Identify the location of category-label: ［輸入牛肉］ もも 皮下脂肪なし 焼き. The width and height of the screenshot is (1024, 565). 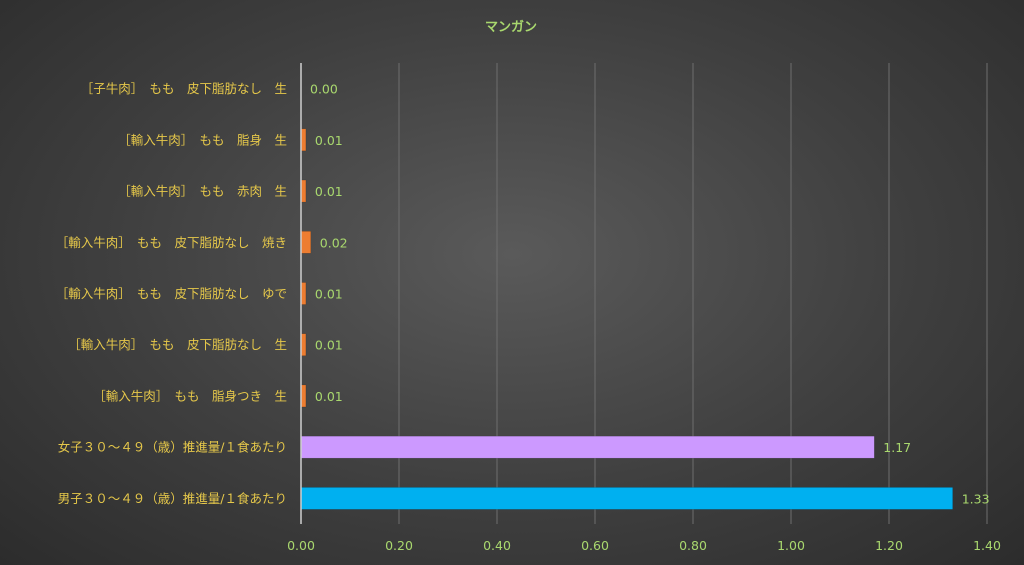
(171, 242).